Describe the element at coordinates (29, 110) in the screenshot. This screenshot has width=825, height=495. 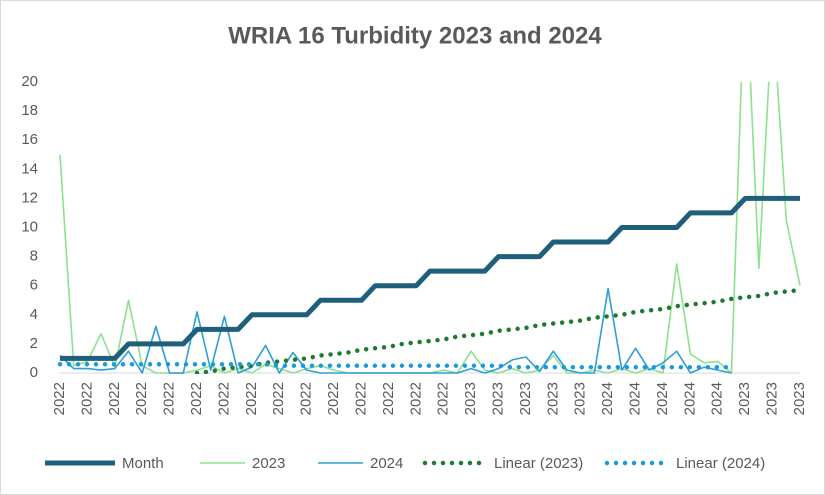
I see `y-tick-label: 18` at that location.